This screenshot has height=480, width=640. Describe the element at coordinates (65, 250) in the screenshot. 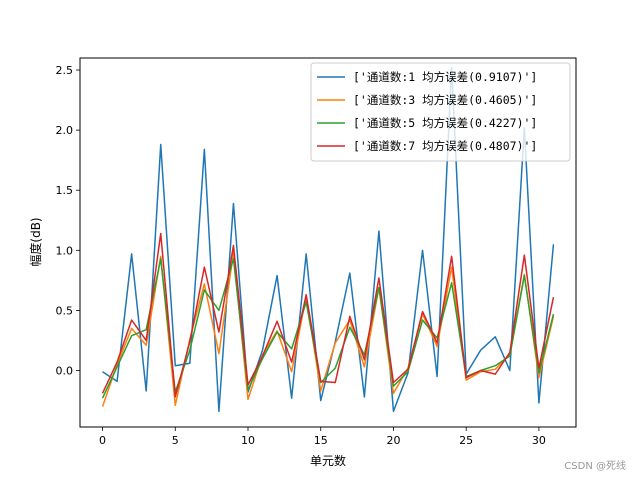

I see `y-tick-label: 1.0` at that location.